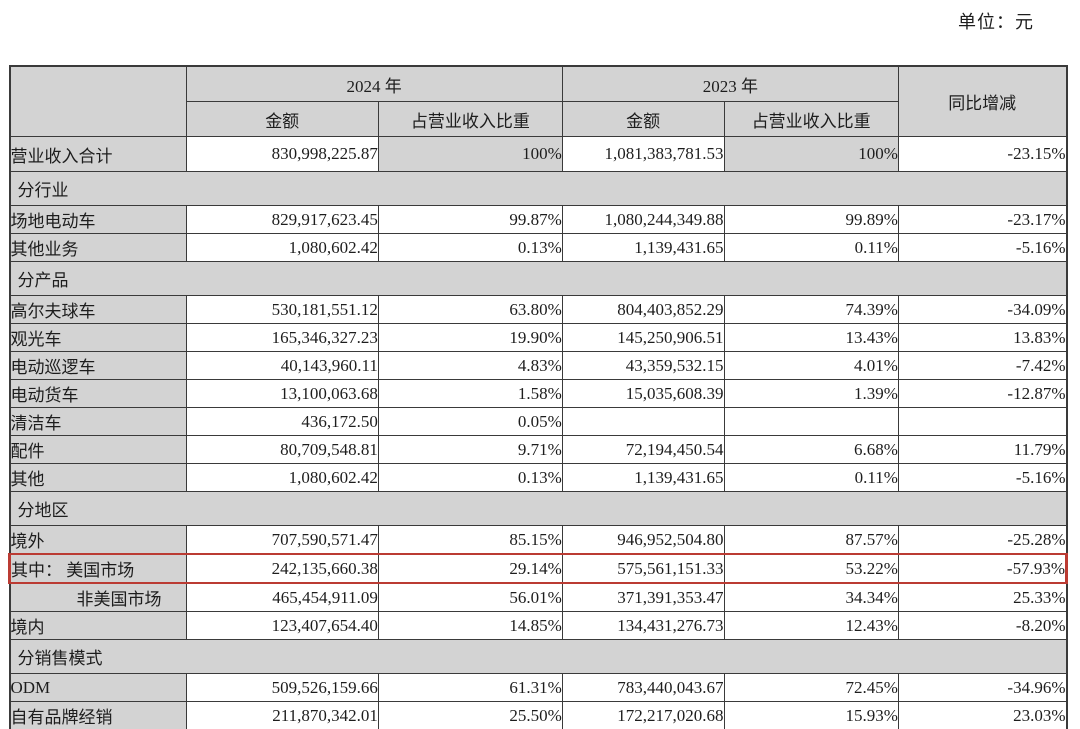 Image resolution: width=1080 pixels, height=729 pixels. I want to click on row-label: 境外, so click(98, 540).